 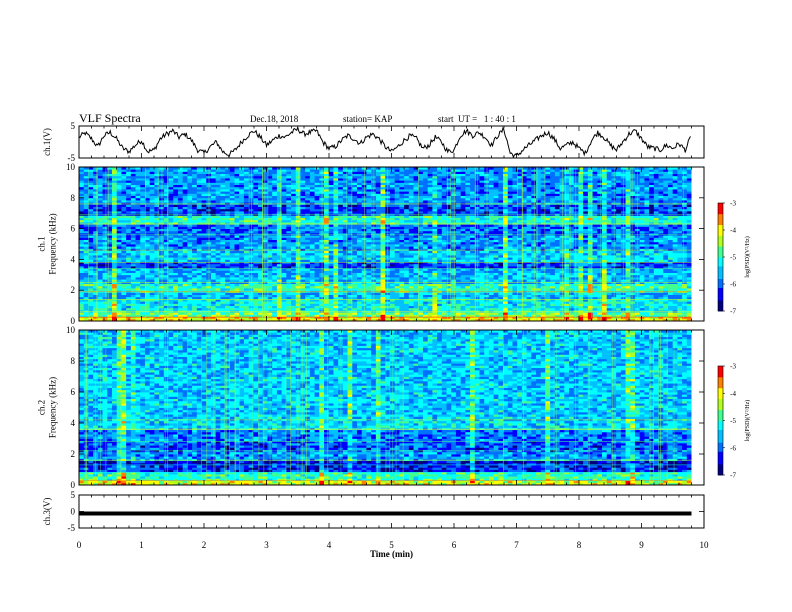 I want to click on ch3-waveform-ylabel: ch.3(V), so click(x=47, y=512).